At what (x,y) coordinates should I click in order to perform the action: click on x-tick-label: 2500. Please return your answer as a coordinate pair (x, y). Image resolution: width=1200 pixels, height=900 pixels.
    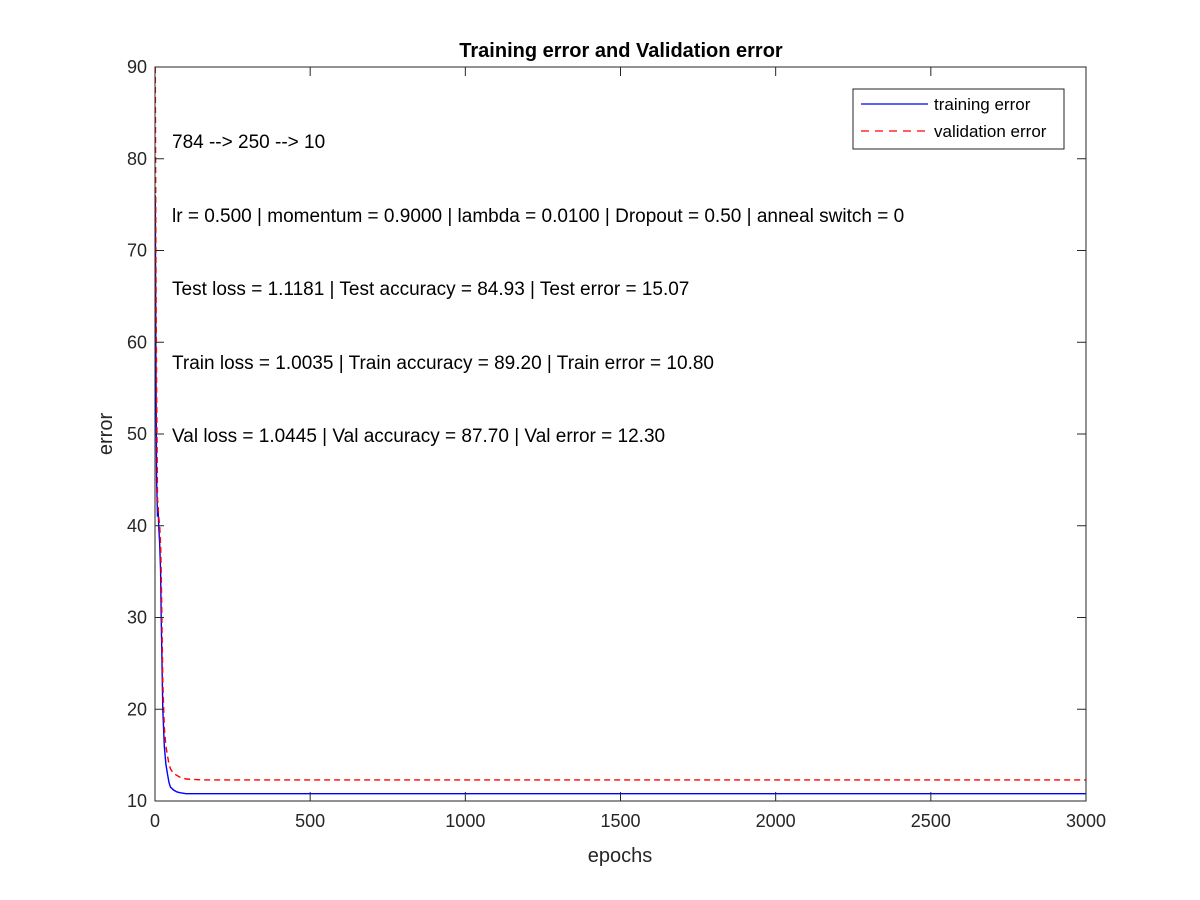
    Looking at the image, I should click on (931, 821).